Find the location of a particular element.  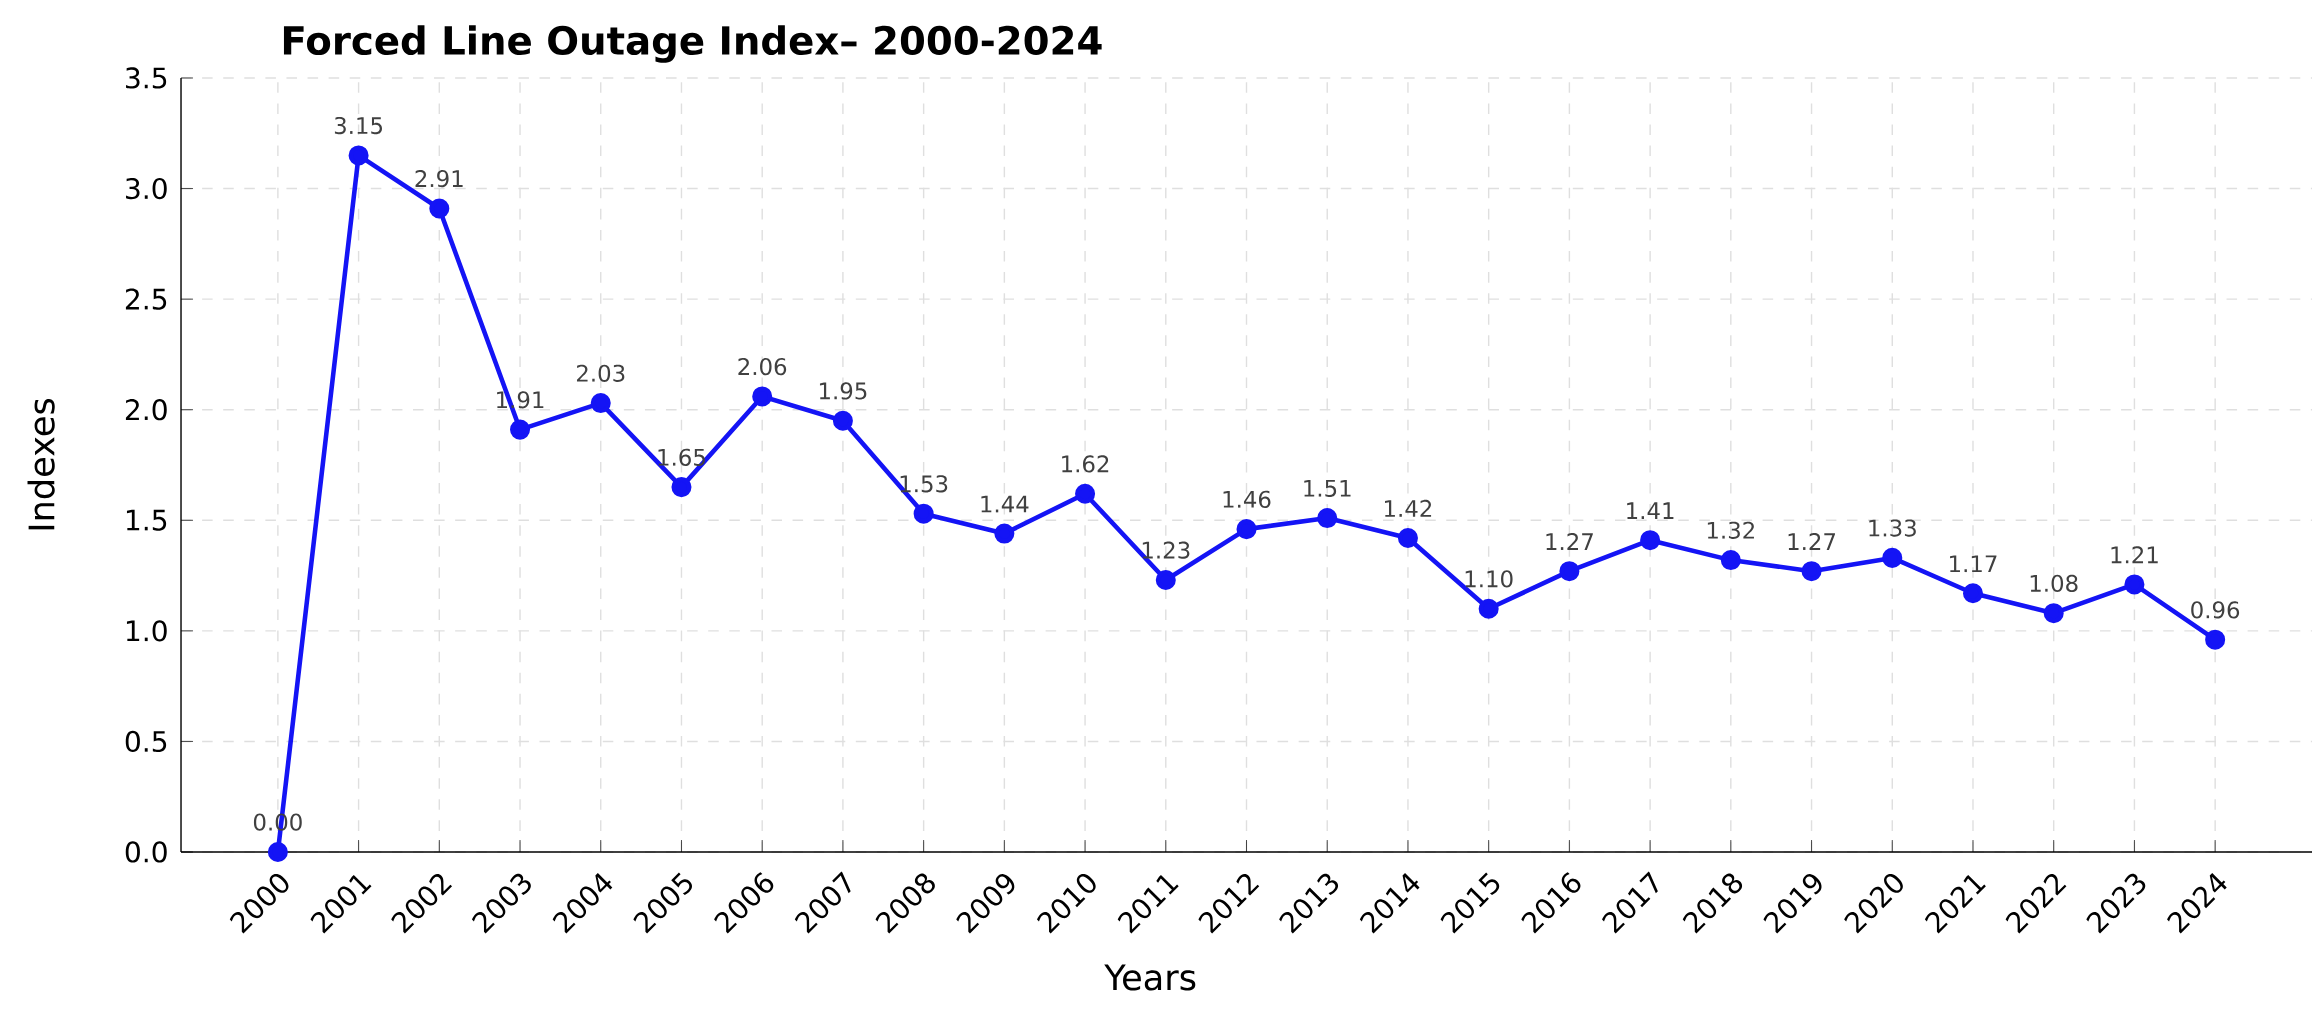

y-tick-label: 0.0 is located at coordinates (146, 852).